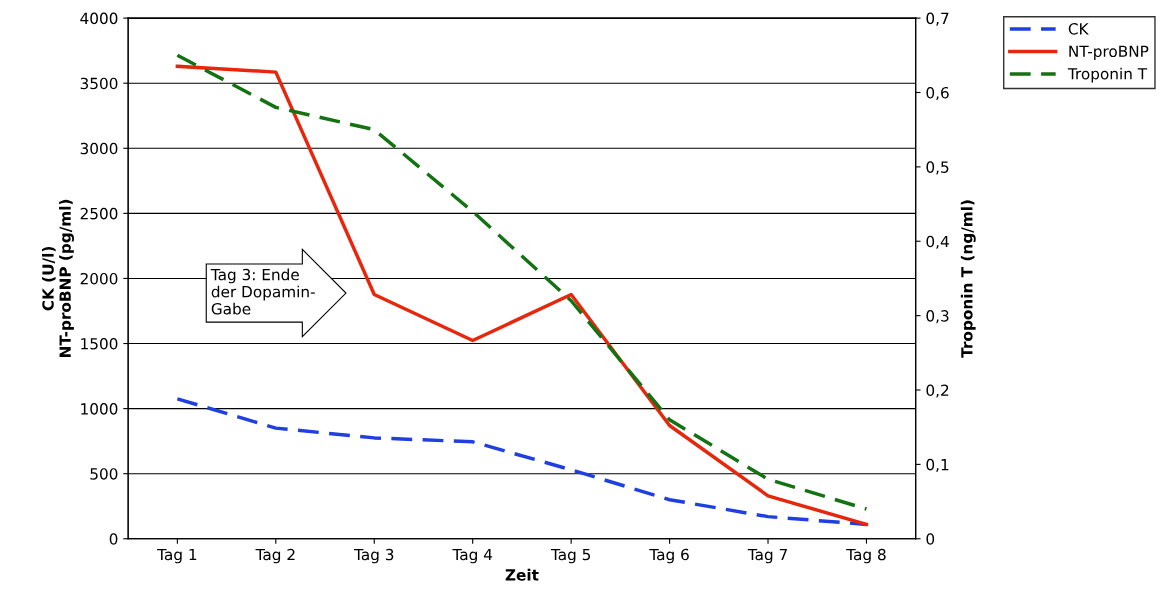  What do you see at coordinates (262, 291) in the screenshot?
I see `annotation: Tag 3: Ende der Dopamin- Gabe` at bounding box center [262, 291].